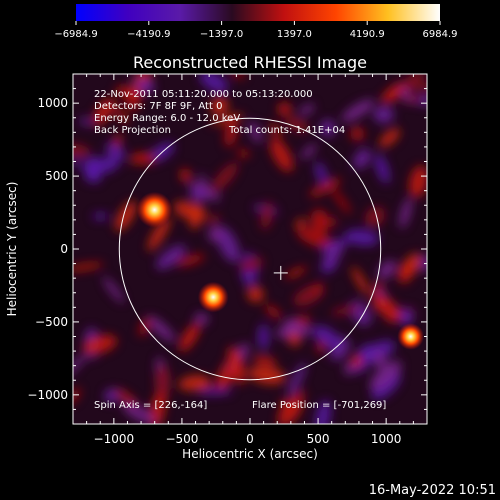  Describe the element at coordinates (132, 130) in the screenshot. I see `annotation-method: Back Projection` at that location.